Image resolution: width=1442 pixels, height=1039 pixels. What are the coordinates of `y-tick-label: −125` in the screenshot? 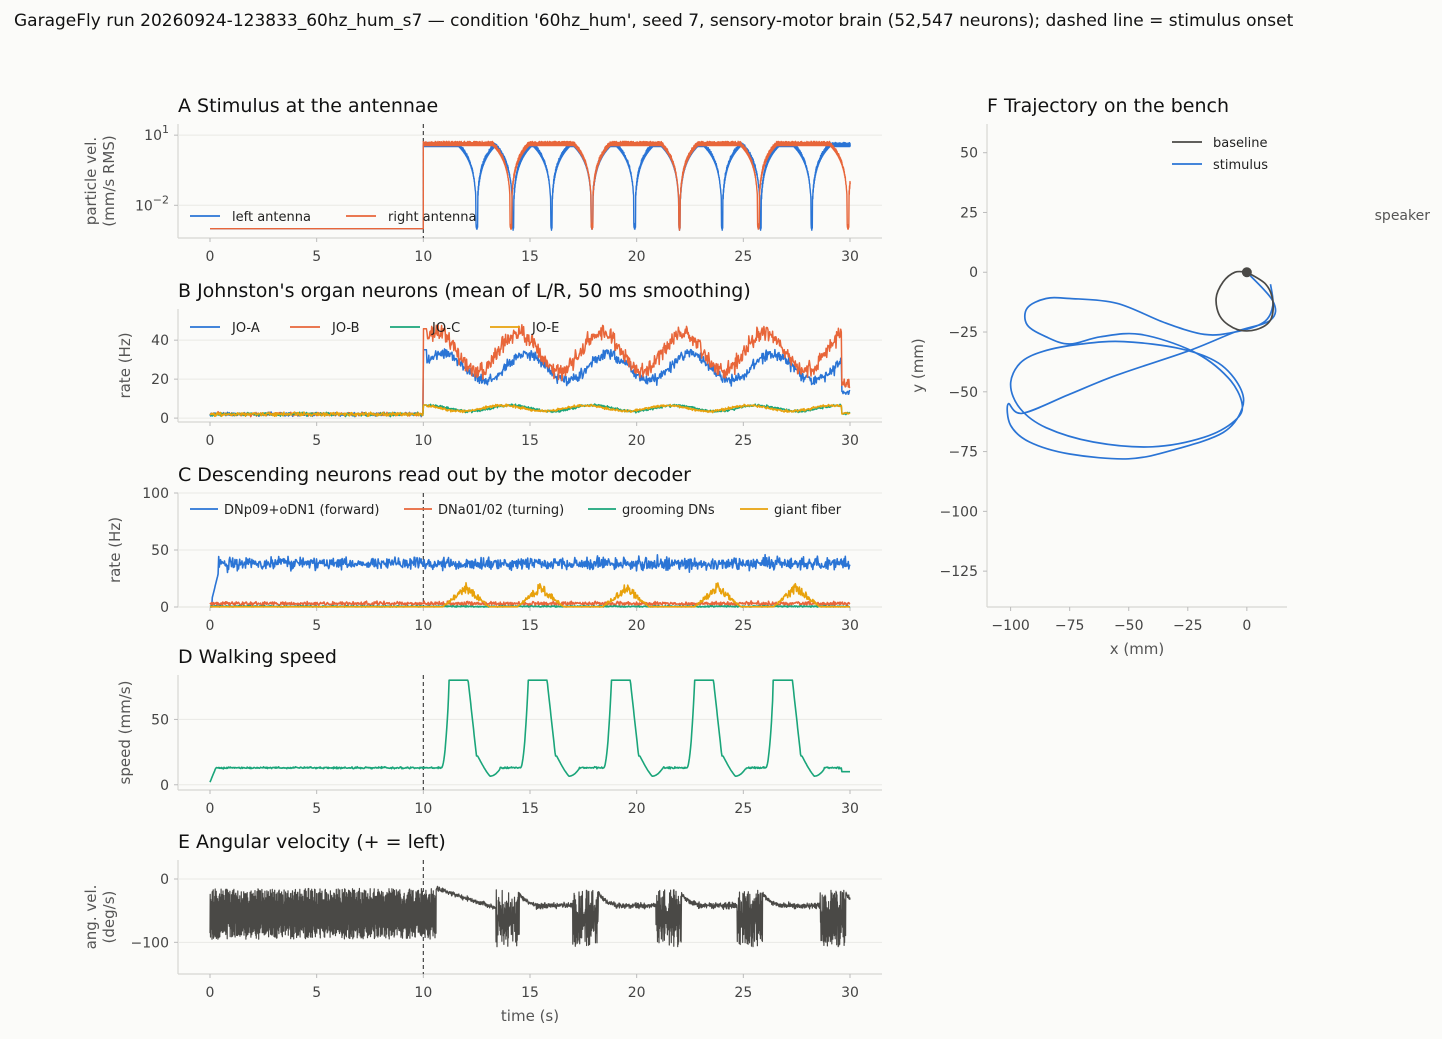 It's located at (959, 572).